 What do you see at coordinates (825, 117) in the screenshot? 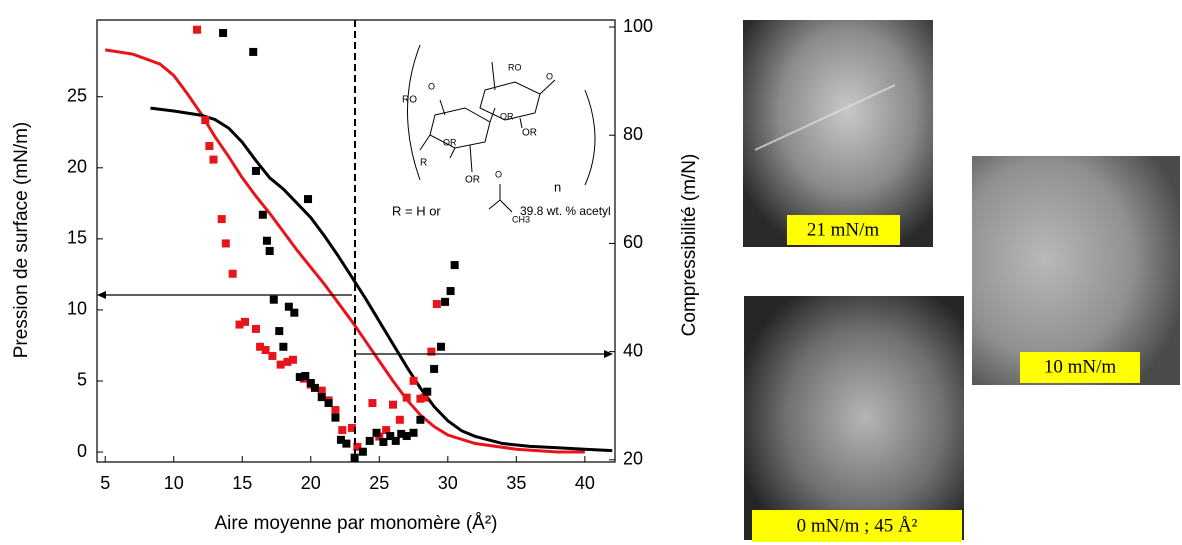
I see `photo-feature` at bounding box center [825, 117].